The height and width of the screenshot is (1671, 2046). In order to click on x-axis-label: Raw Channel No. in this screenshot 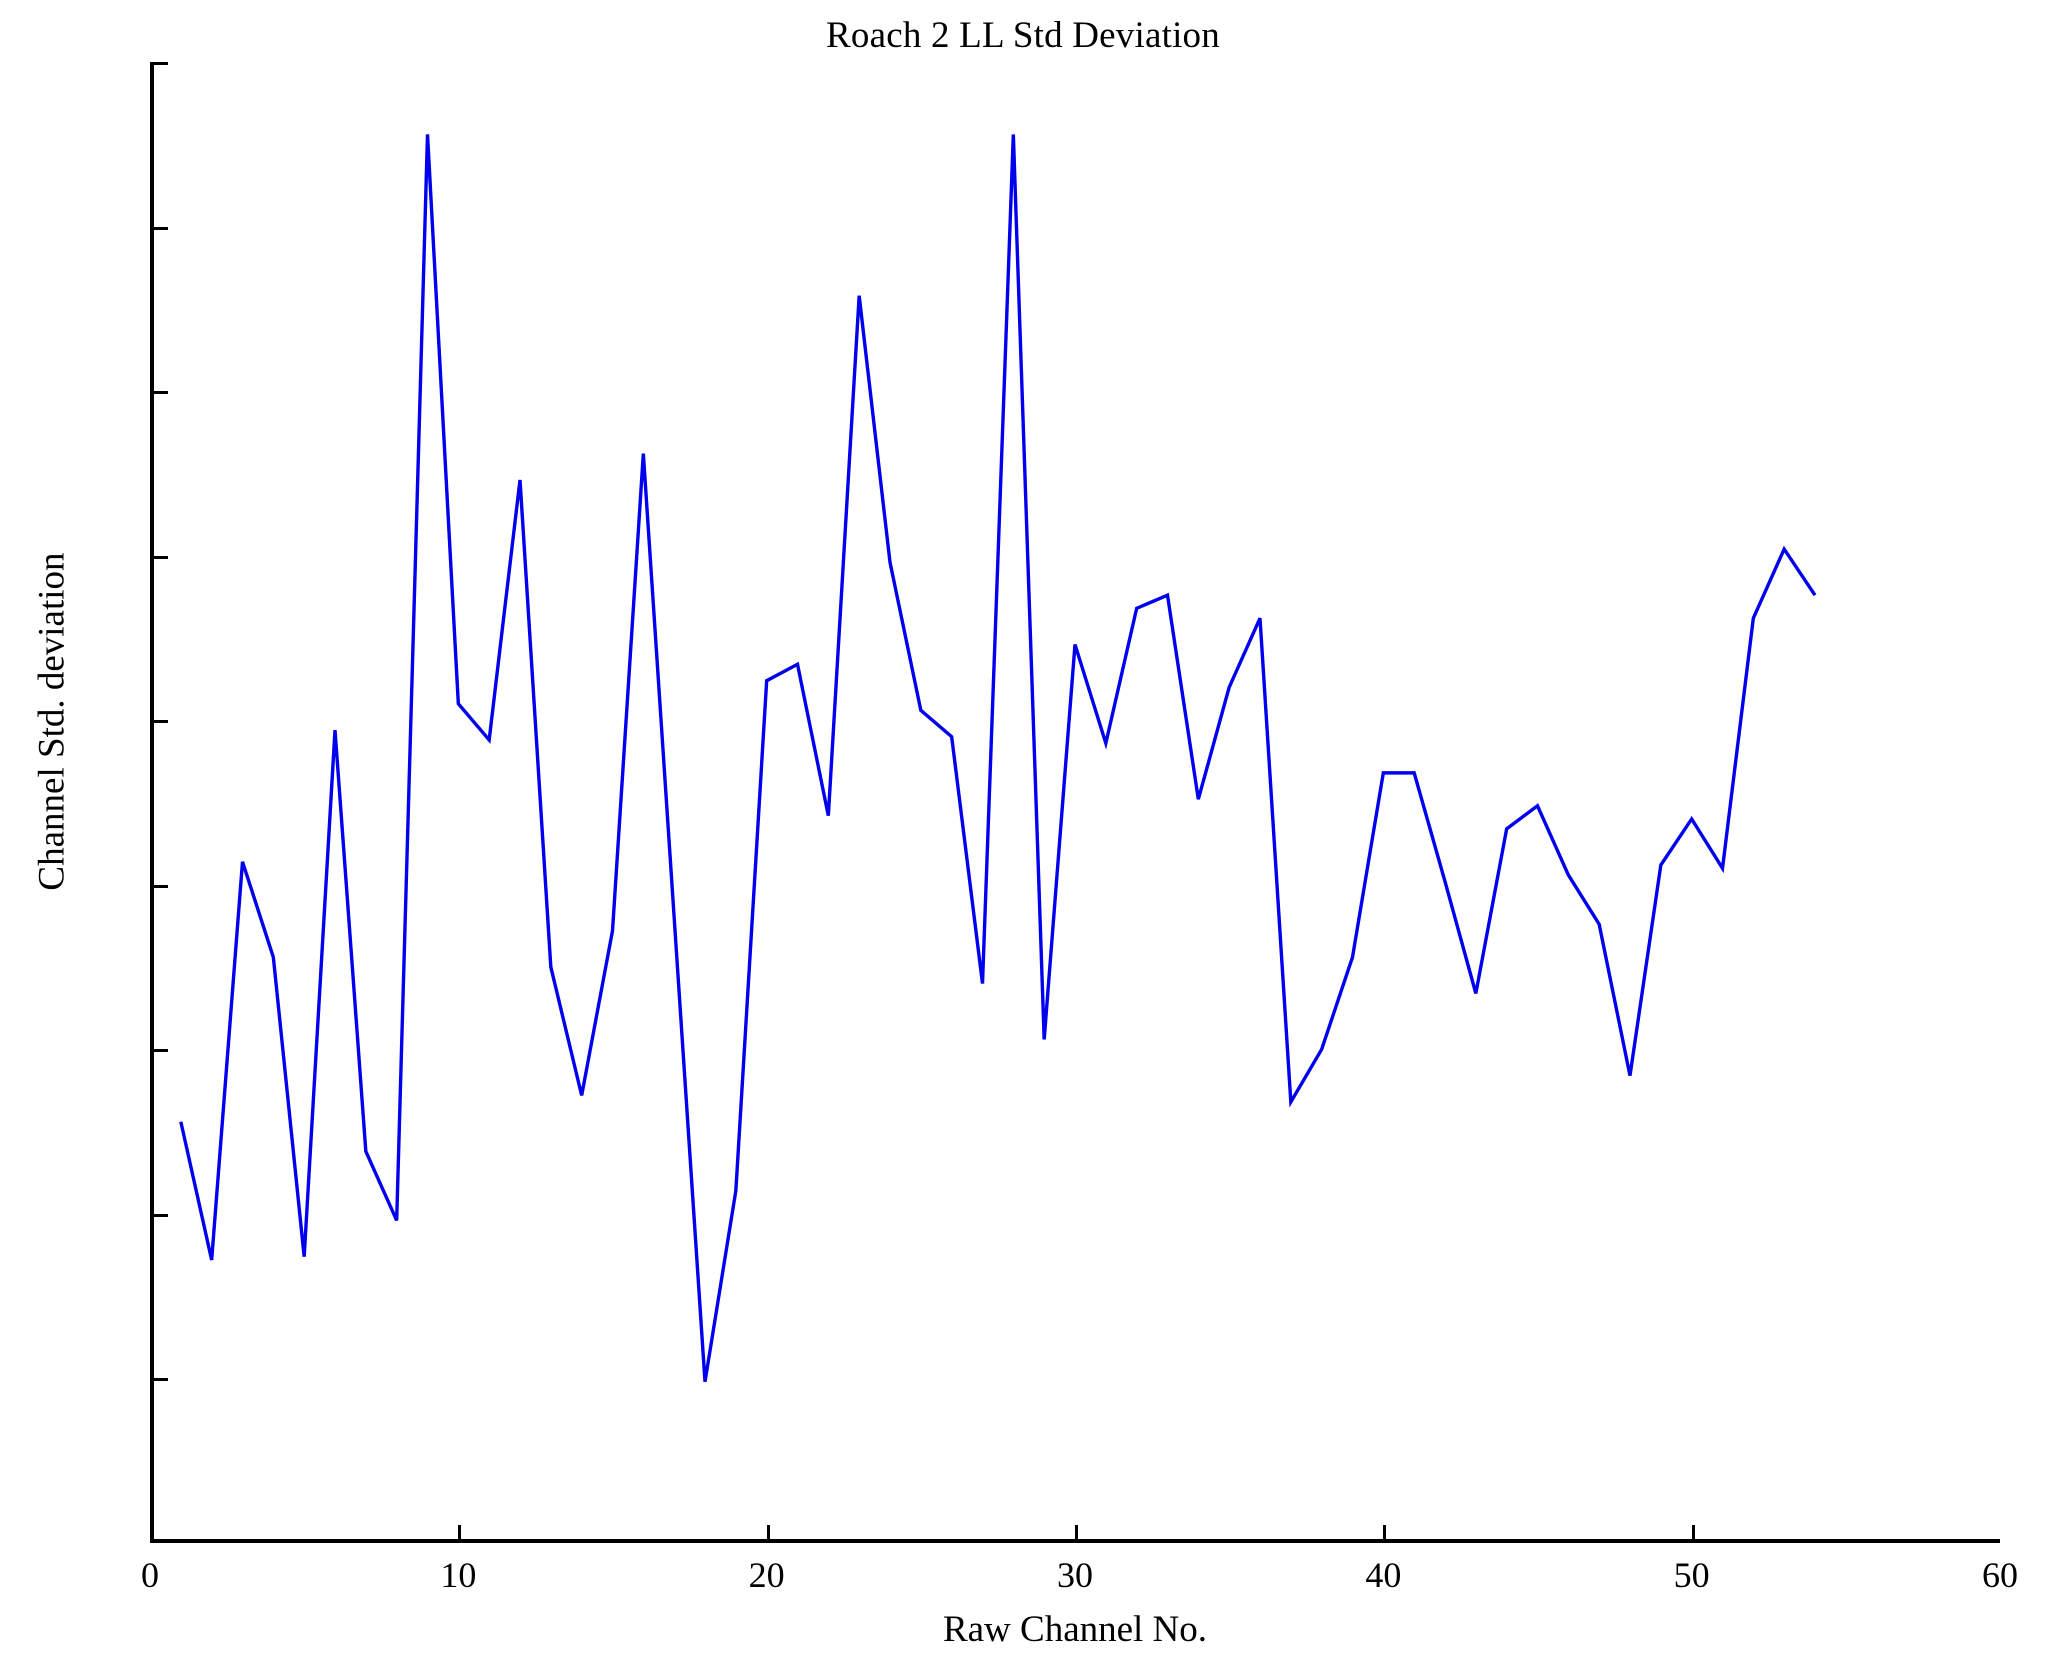, I will do `click(1075, 1629)`.